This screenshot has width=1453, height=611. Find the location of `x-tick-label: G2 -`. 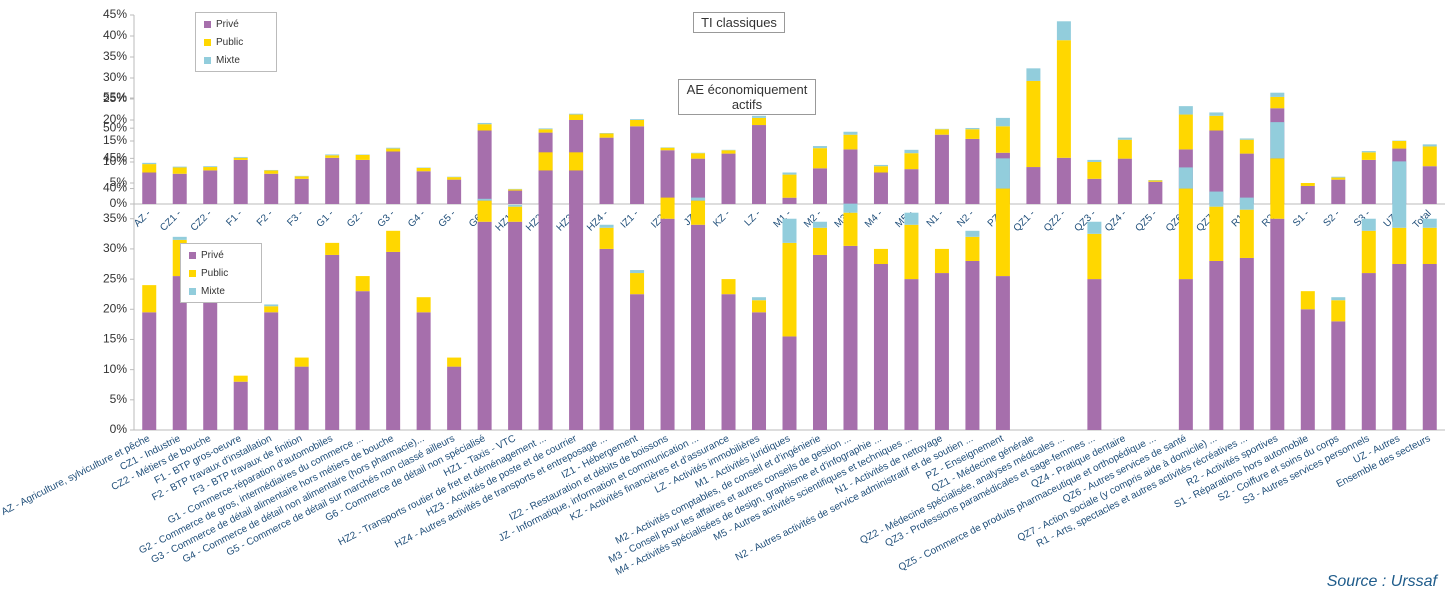

x-tick-label: G2 - is located at coordinates (356, 219).